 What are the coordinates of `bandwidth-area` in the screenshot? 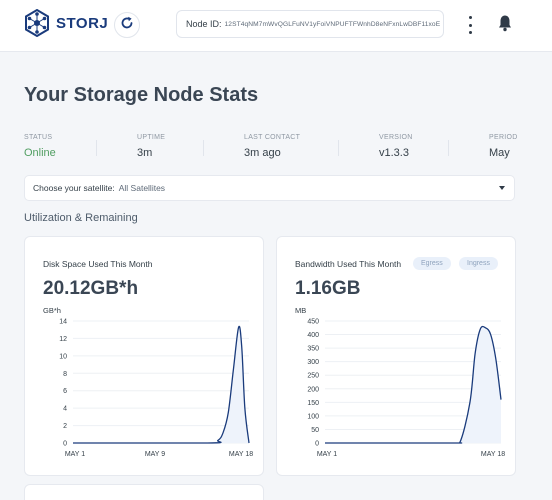 It's located at (413, 384).